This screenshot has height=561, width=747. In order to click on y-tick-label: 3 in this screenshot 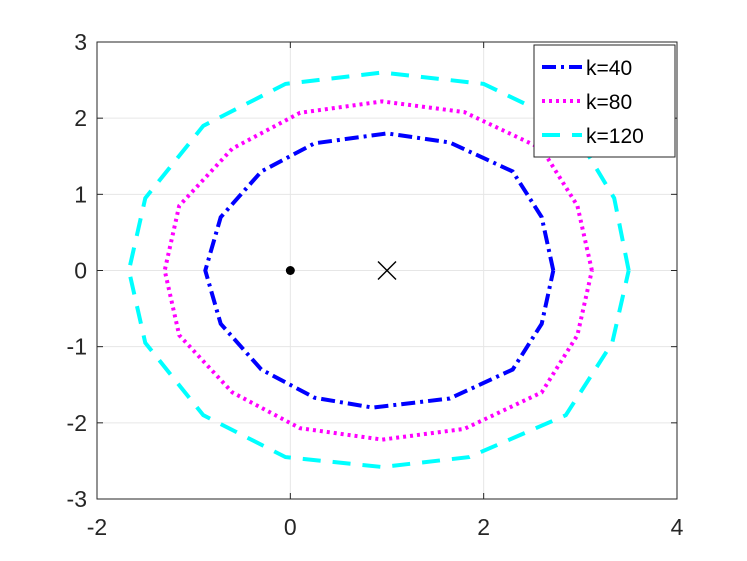, I will do `click(80, 42)`.